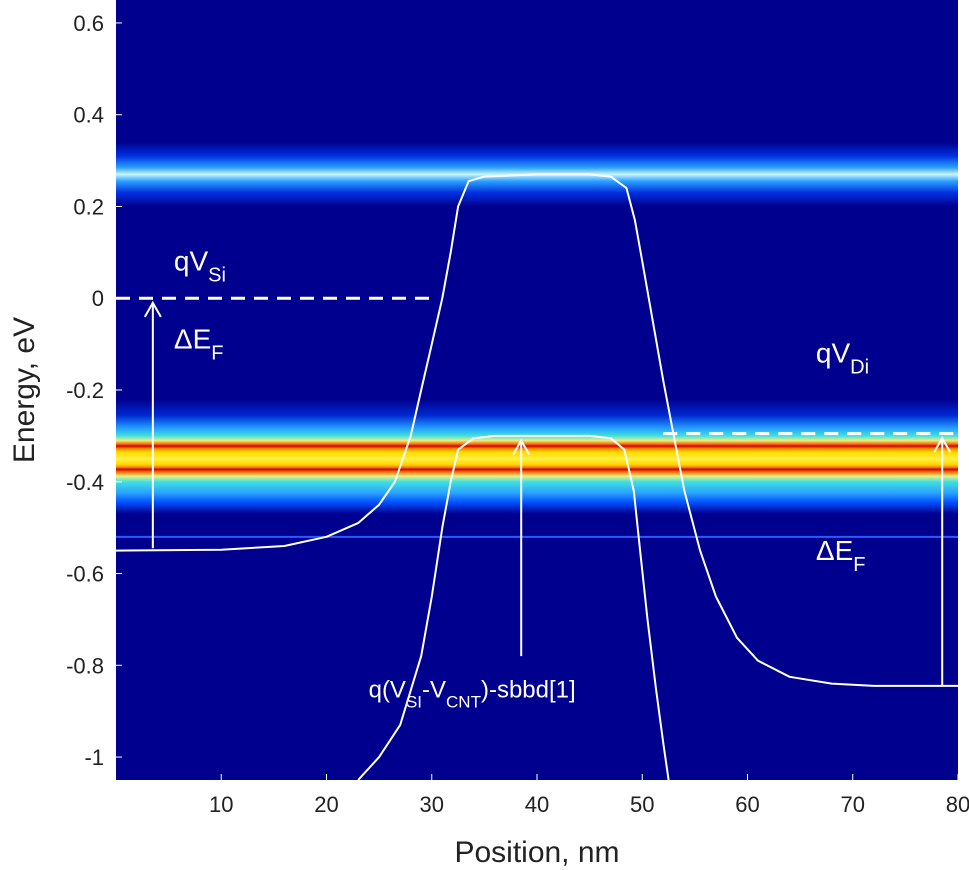 Image resolution: width=969 pixels, height=870 pixels. What do you see at coordinates (85, 665) in the screenshot?
I see `y-tick-label: -0.8` at bounding box center [85, 665].